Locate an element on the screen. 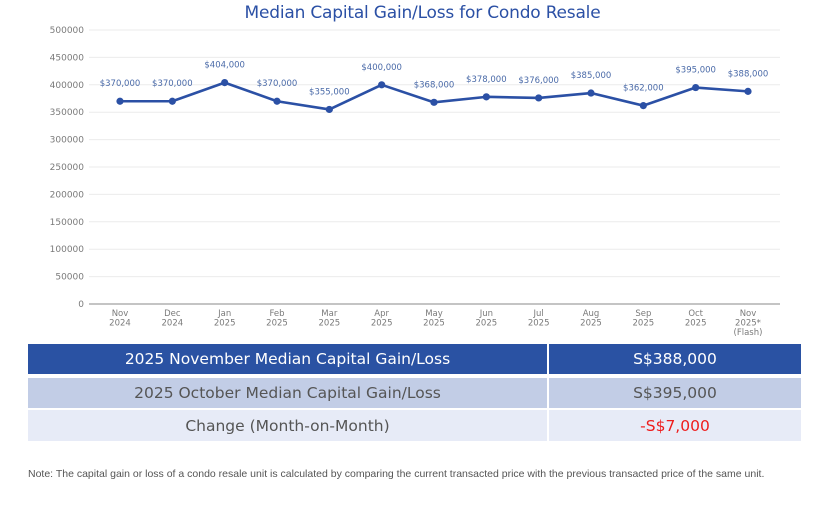 Image resolution: width=833 pixels, height=505 pixels. table-cell-label: 2025 October Median Capital Gain/Loss is located at coordinates (287, 393).